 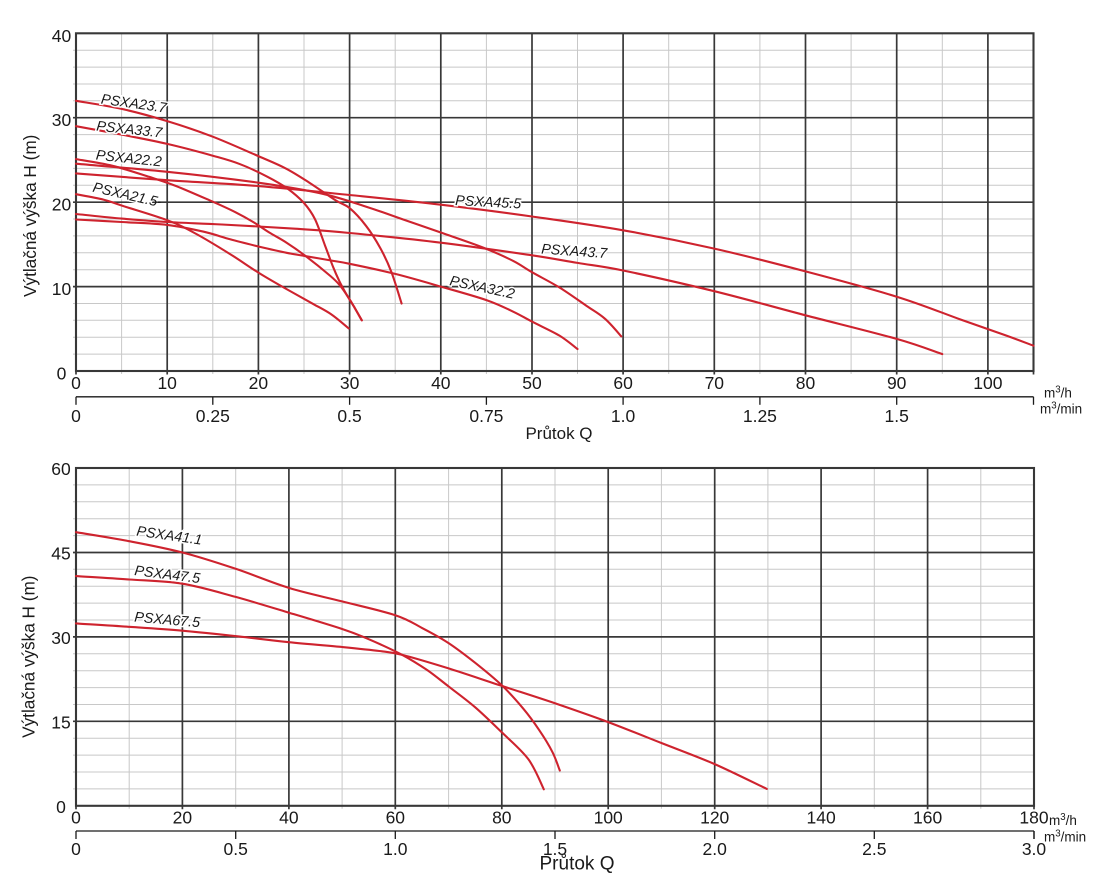 What do you see at coordinates (532, 383) in the screenshot?
I see `svg-text: 50` at bounding box center [532, 383].